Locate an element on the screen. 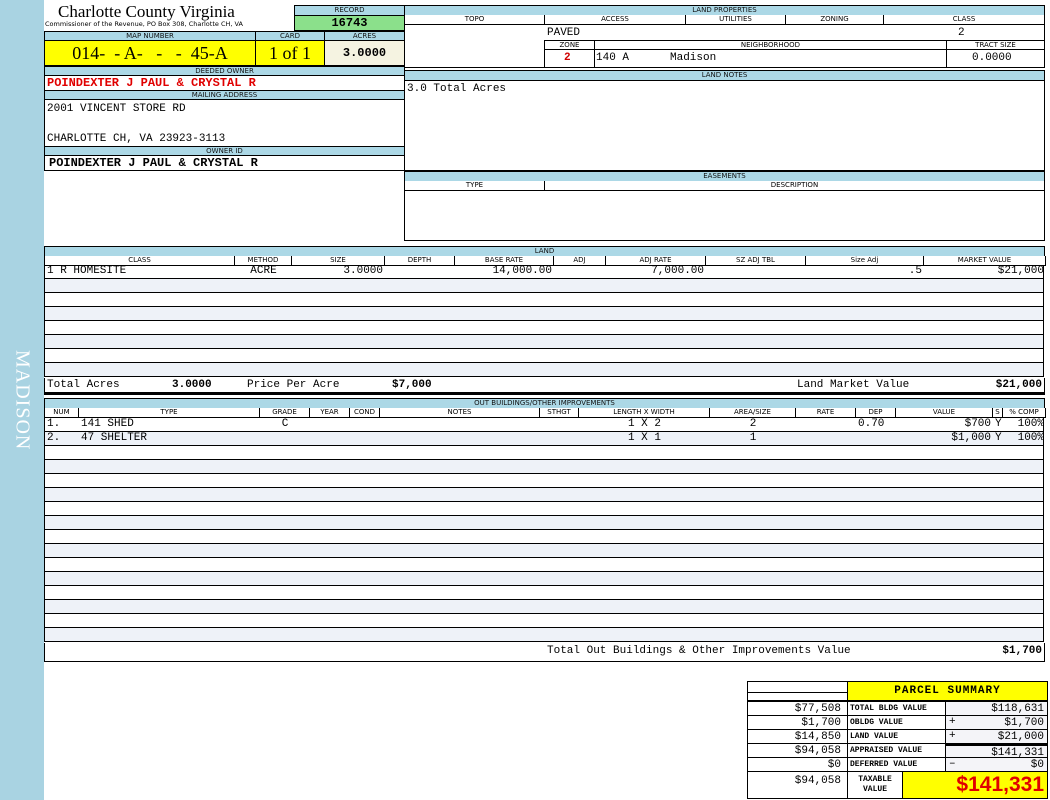 Image resolution: width=1050 pixels, height=800 pixels. outbuilding-col-notes: NOTES is located at coordinates (459, 413).